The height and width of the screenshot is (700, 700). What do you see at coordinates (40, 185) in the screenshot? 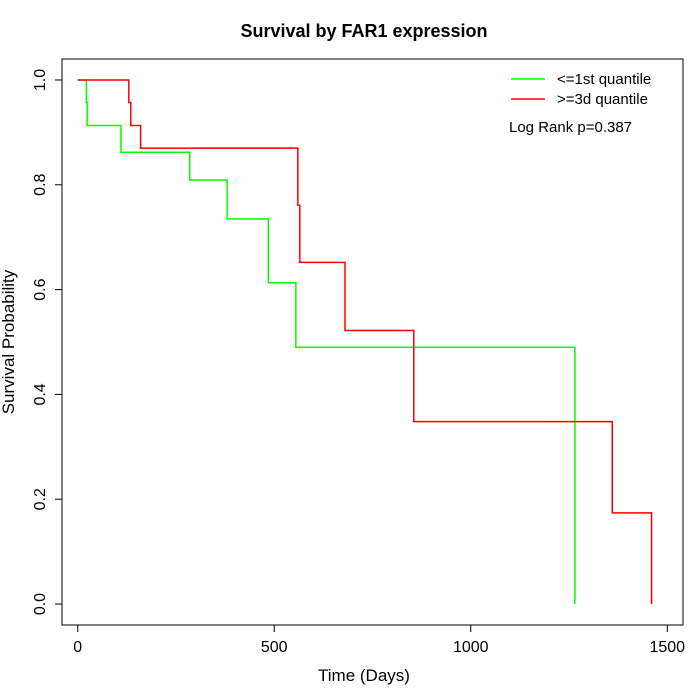
I see `y-tick-label: 0.8` at bounding box center [40, 185].